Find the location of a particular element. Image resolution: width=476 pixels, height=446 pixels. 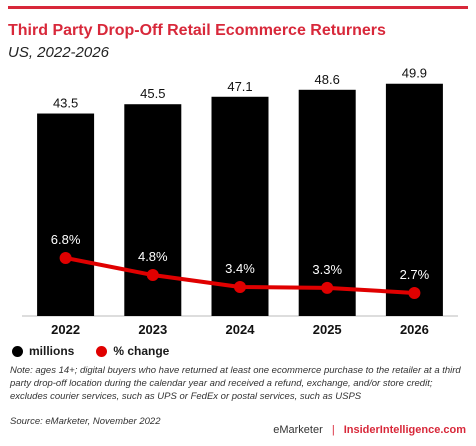

bar-value-label: 43.5 is located at coordinates (65, 103).